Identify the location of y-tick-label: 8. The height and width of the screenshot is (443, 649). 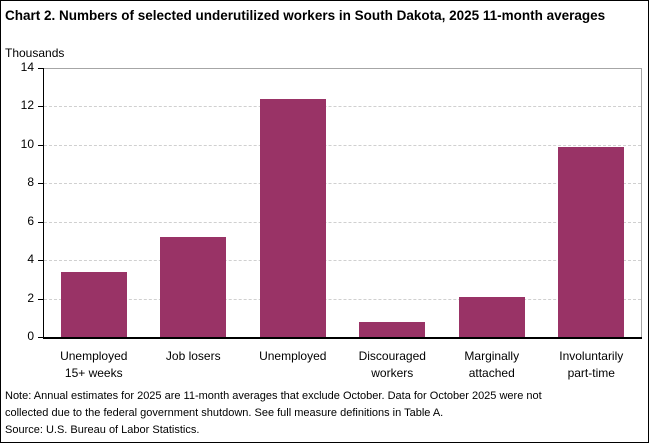
(30, 182).